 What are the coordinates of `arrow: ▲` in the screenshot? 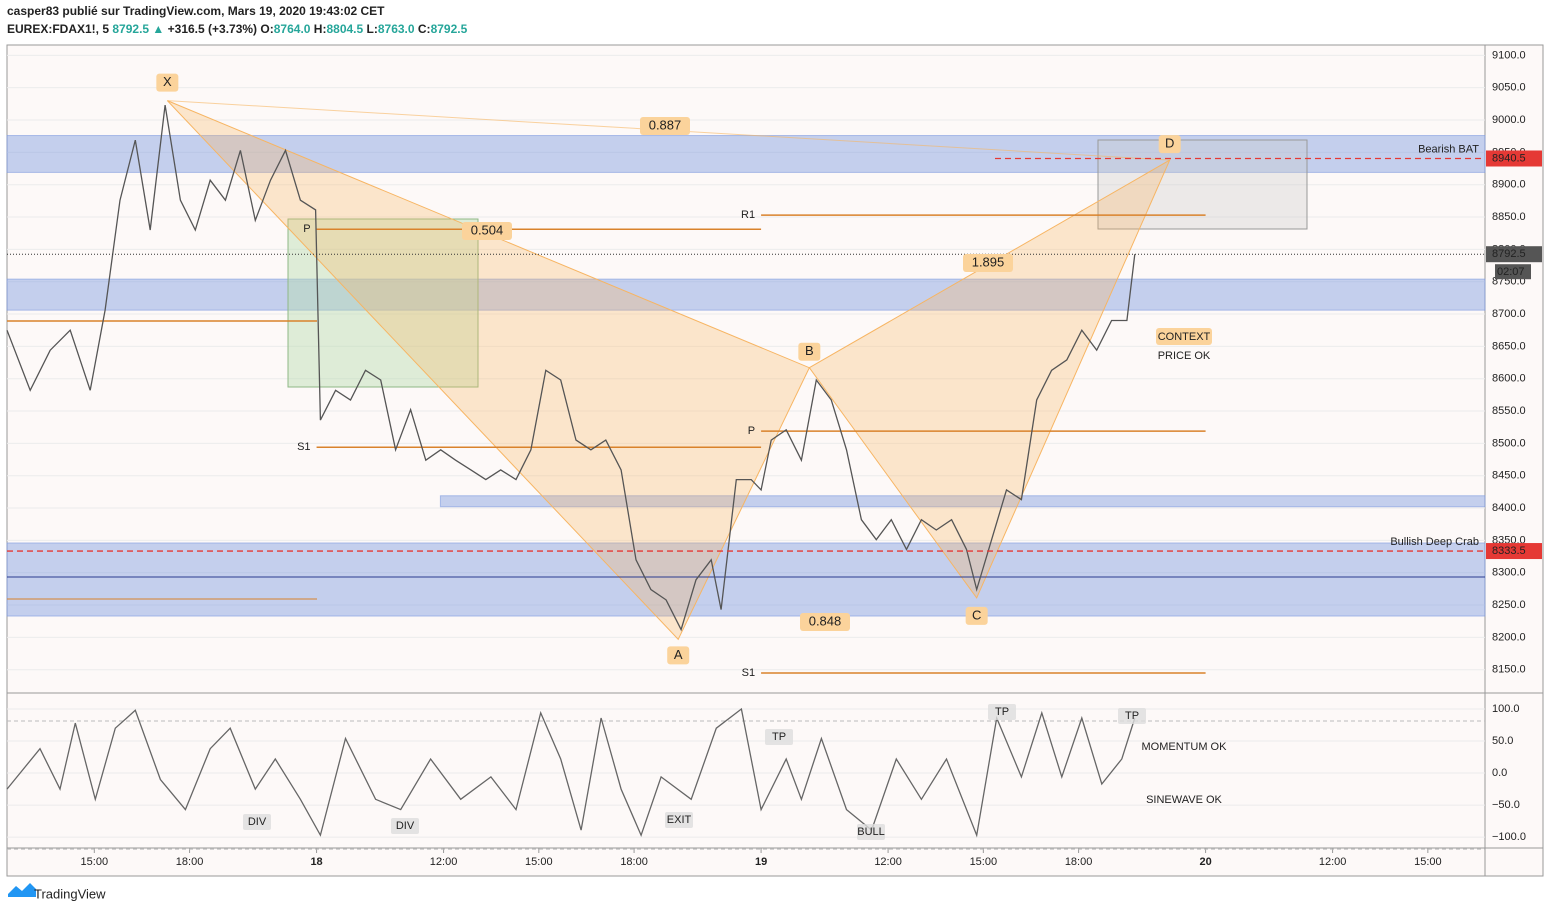 It's located at (158, 29).